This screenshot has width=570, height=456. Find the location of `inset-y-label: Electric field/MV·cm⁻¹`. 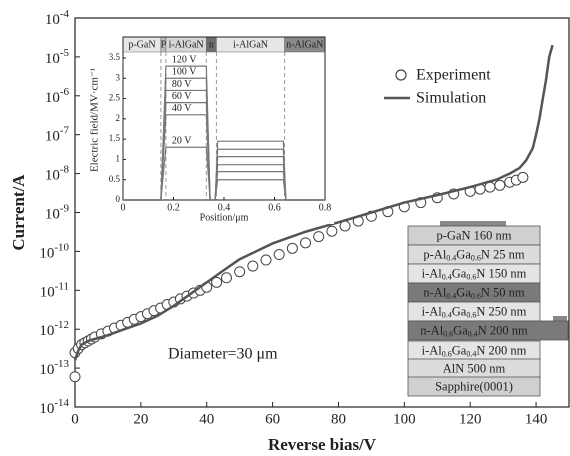

inset-y-label: Electric field/MV·cm⁻¹ is located at coordinates (95, 120).